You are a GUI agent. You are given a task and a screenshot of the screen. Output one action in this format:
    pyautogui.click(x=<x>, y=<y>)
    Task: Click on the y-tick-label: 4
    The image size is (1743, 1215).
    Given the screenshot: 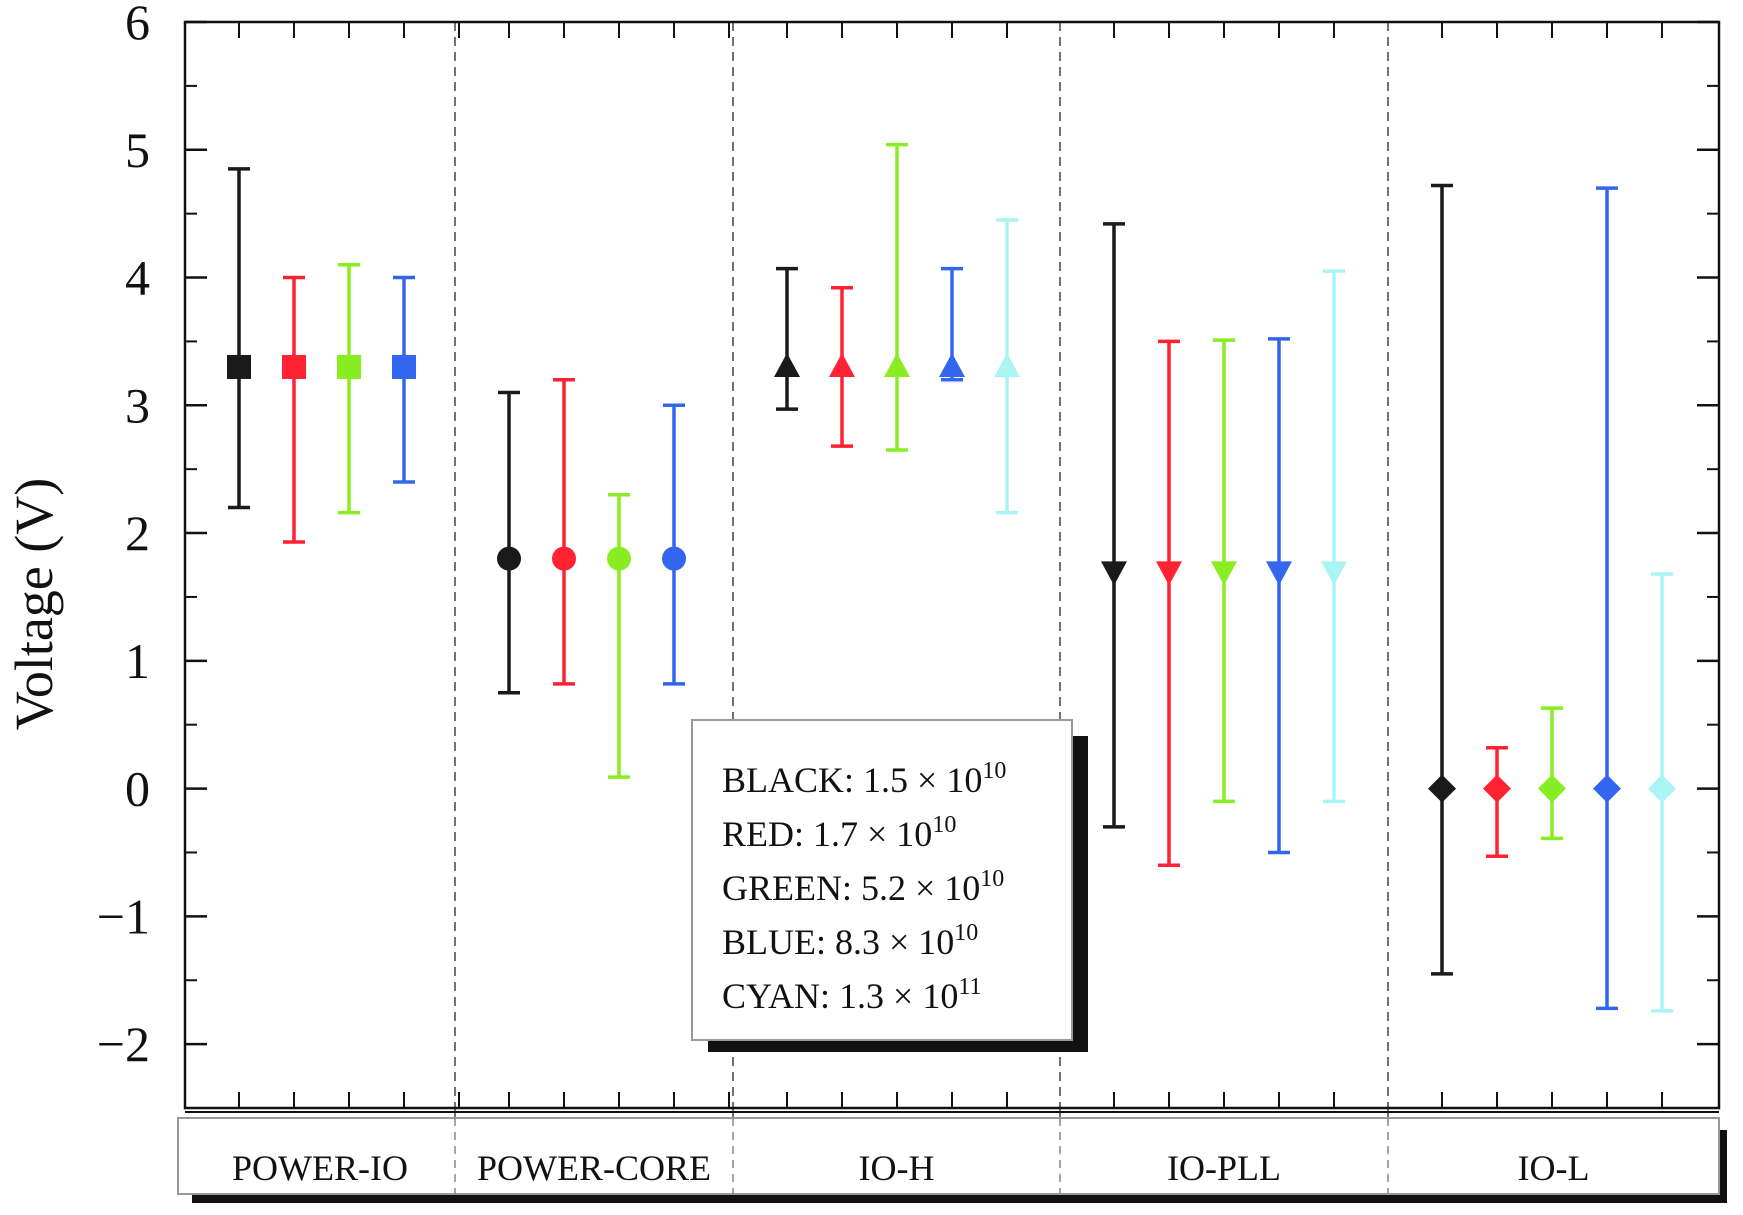 What is the action you would take?
    pyautogui.click(x=137, y=278)
    